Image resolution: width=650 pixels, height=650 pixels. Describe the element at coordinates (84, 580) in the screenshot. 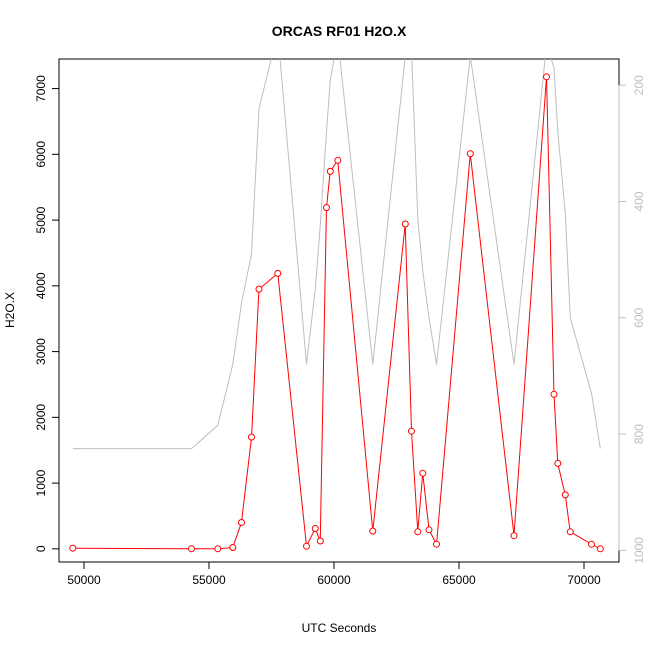

I see `x-tick-label: 50000` at that location.